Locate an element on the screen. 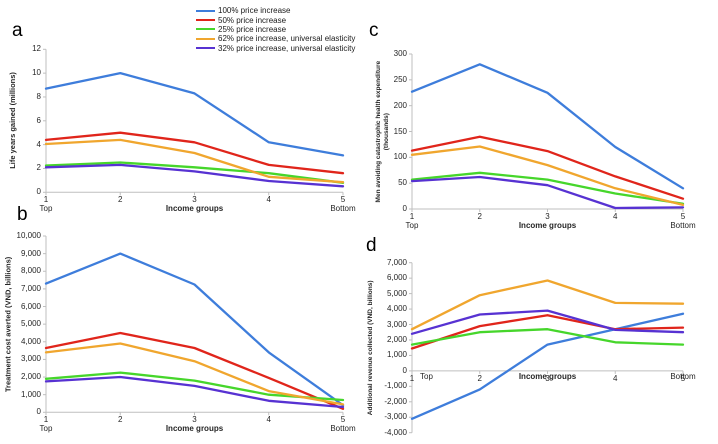  legend-label: 25% price increase is located at coordinates (252, 29).